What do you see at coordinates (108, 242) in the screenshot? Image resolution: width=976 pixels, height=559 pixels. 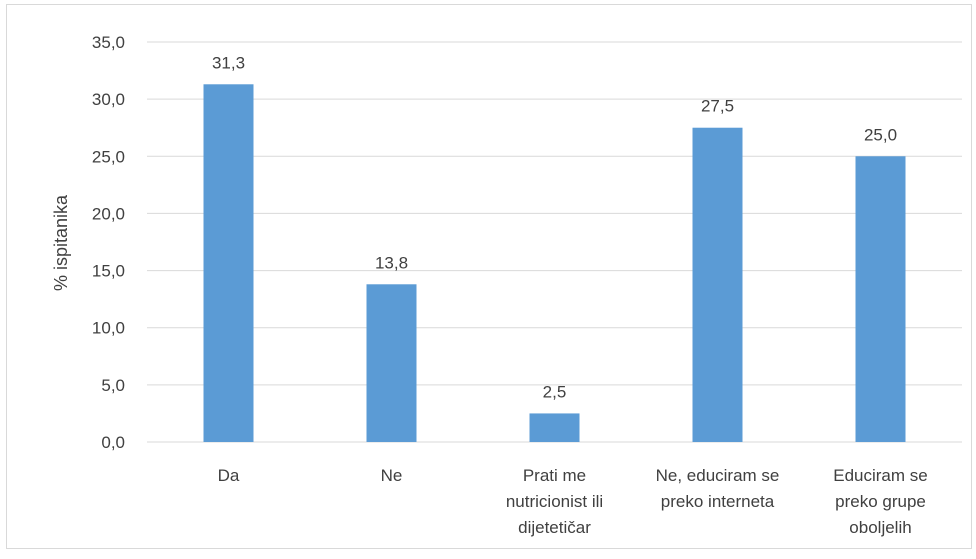 I see `y-axis-ticks: 0,0 5,0 10,0 15,0 20,0 25,0 30,0 35,0` at bounding box center [108, 242].